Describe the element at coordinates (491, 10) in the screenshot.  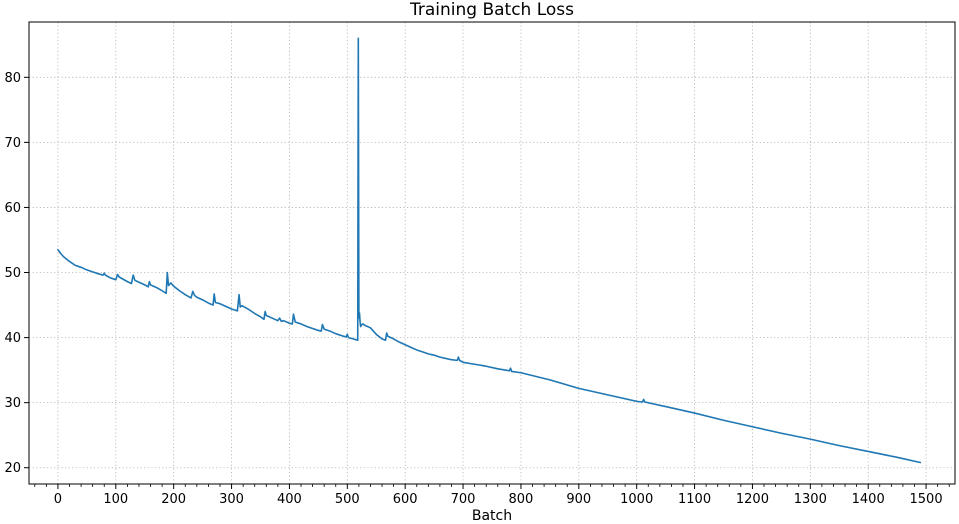
I see `chart-title: Training Batch Loss` at that location.